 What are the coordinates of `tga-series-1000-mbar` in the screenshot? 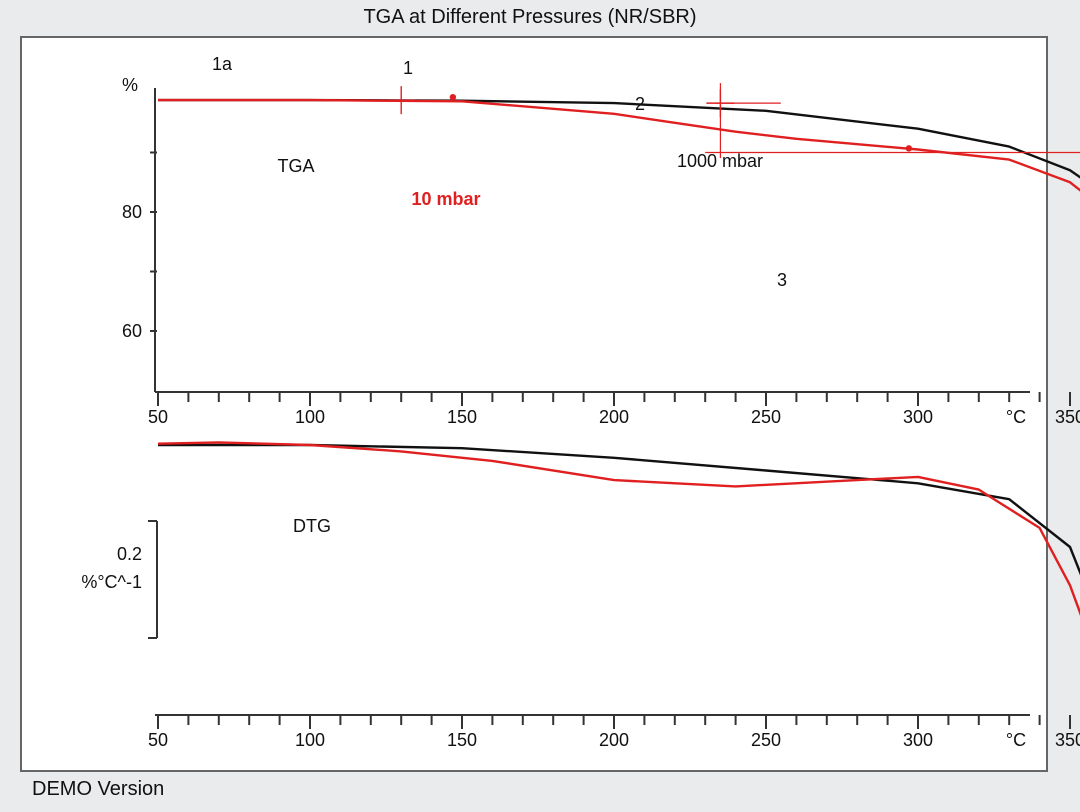 It's located at (619, 138).